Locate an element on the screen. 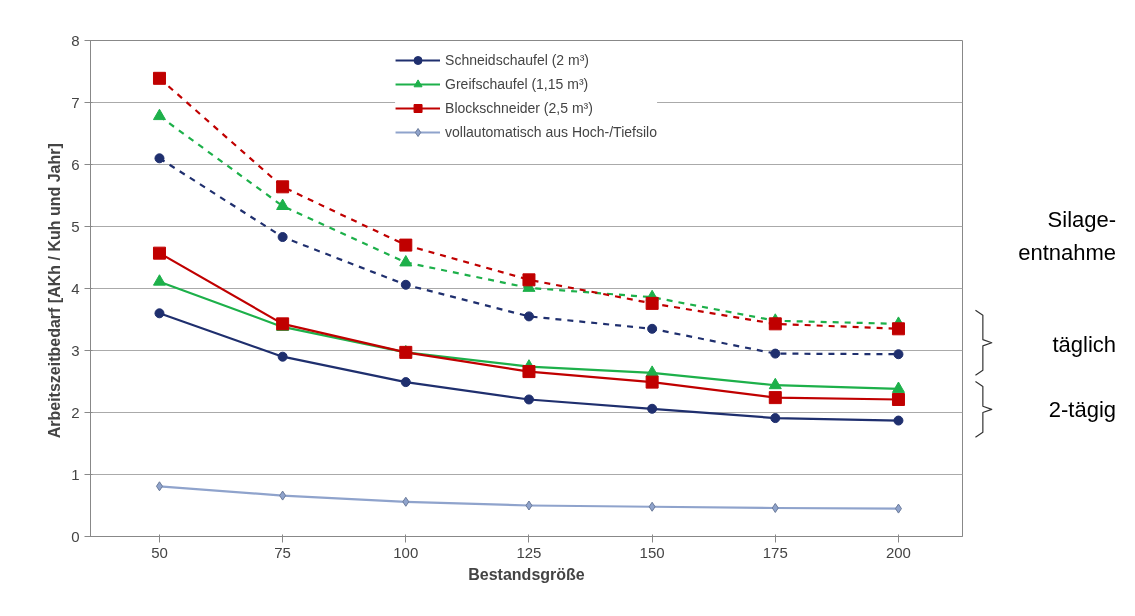 The width and height of the screenshot is (1135, 616). y-axis-title: Arbeitszeitbedarf [AKh / Kuh und Jahr] is located at coordinates (55, 291).